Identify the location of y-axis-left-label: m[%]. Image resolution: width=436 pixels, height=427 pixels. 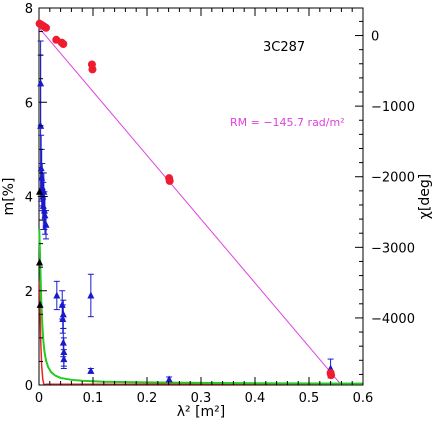
(9, 197).